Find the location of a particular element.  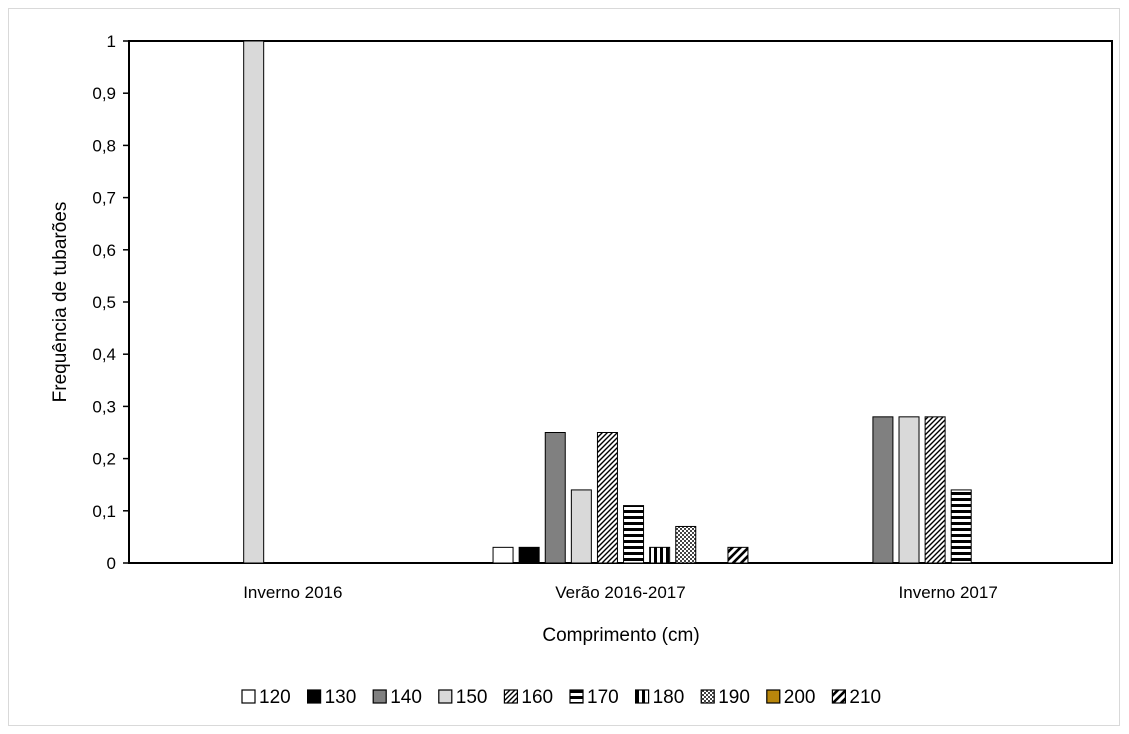

y-tick-label: 0,2 is located at coordinates (104, 459).